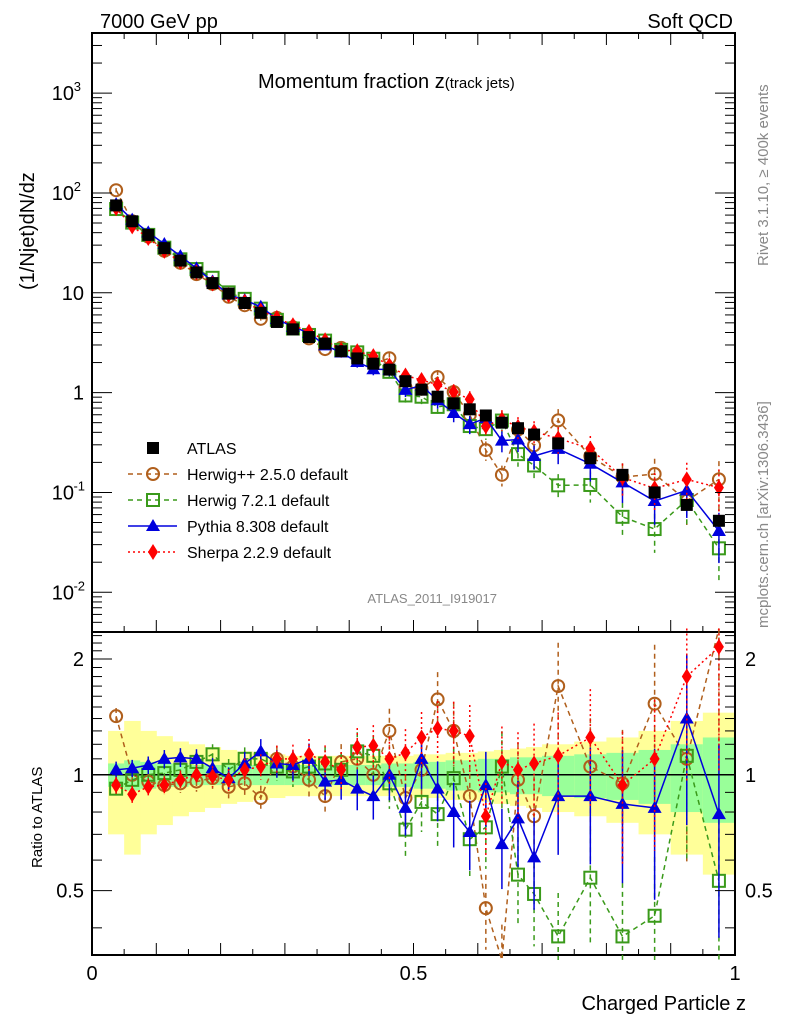 This screenshot has width=786, height=1024. Describe the element at coordinates (153, 448) in the screenshot. I see `legend-marker-atlas` at that location.